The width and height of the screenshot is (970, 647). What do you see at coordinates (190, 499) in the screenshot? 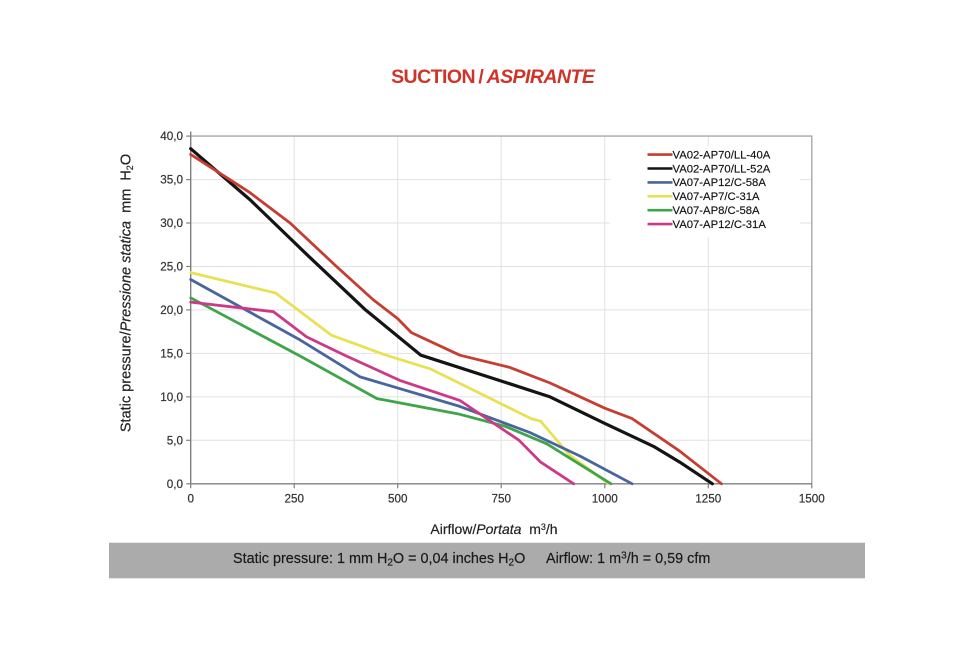
I see `svg-text: 0` at bounding box center [190, 499].